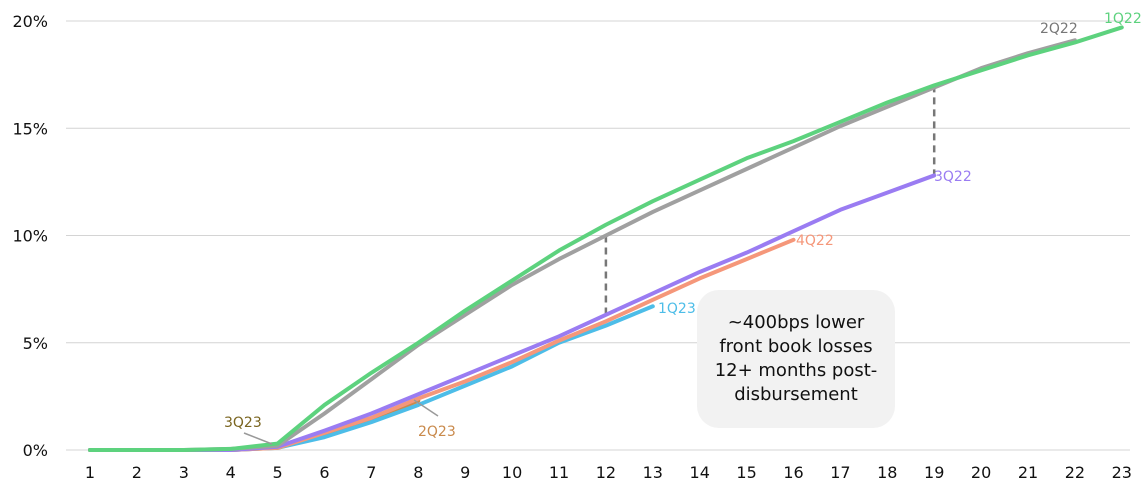  Describe the element at coordinates (324, 472) in the screenshot. I see `x-tick-label: 6` at that location.